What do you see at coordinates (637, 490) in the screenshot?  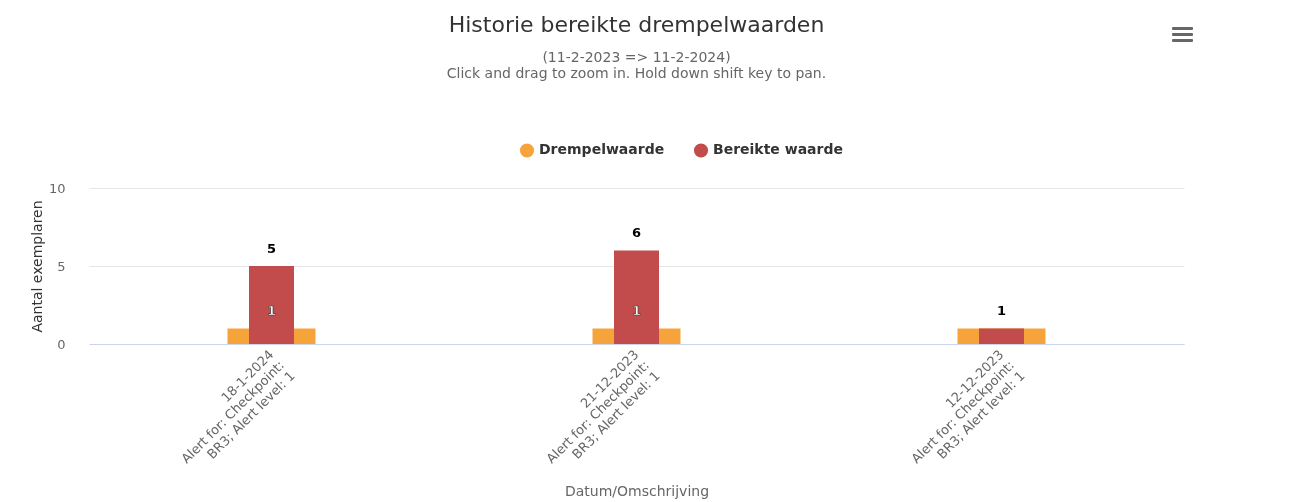 I see `x-axis-title: Datum/Omschrijving` at bounding box center [637, 490].